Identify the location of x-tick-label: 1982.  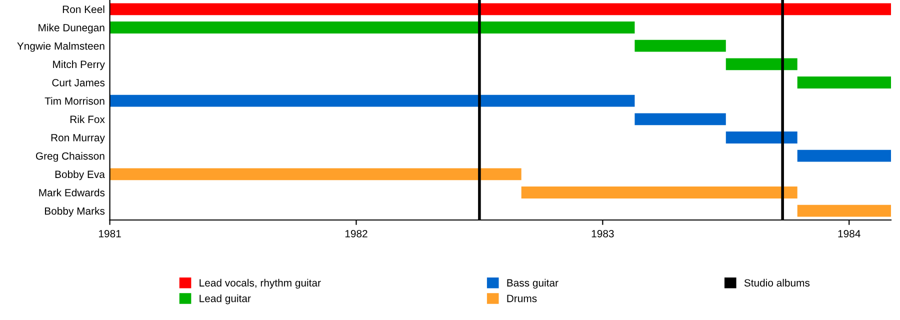
(356, 234).